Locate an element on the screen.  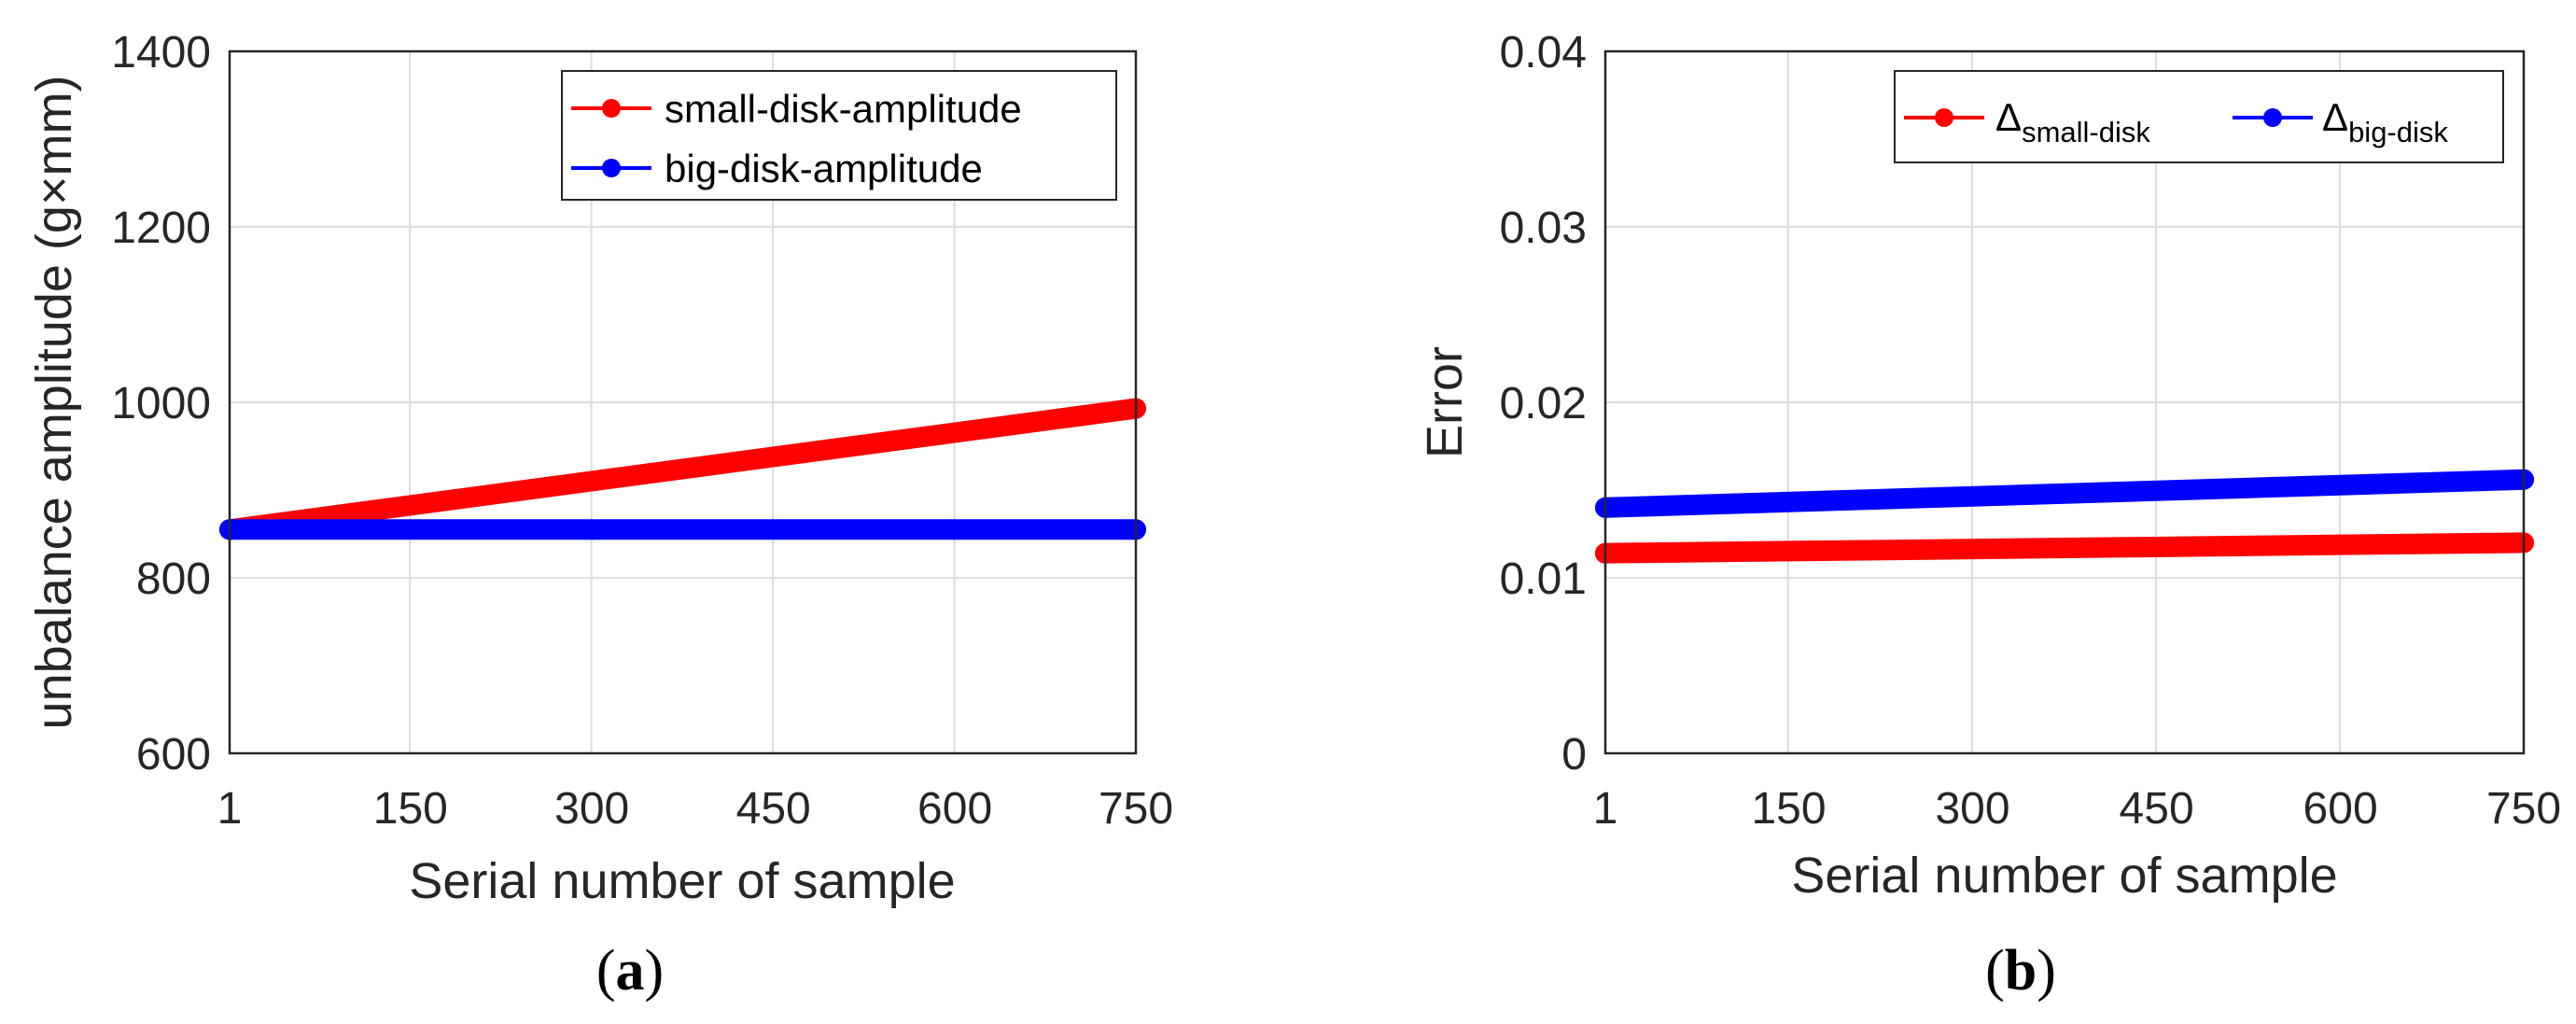
chart-a-legend-label-small-disk: small-disk-amplitude is located at coordinates (843, 109).